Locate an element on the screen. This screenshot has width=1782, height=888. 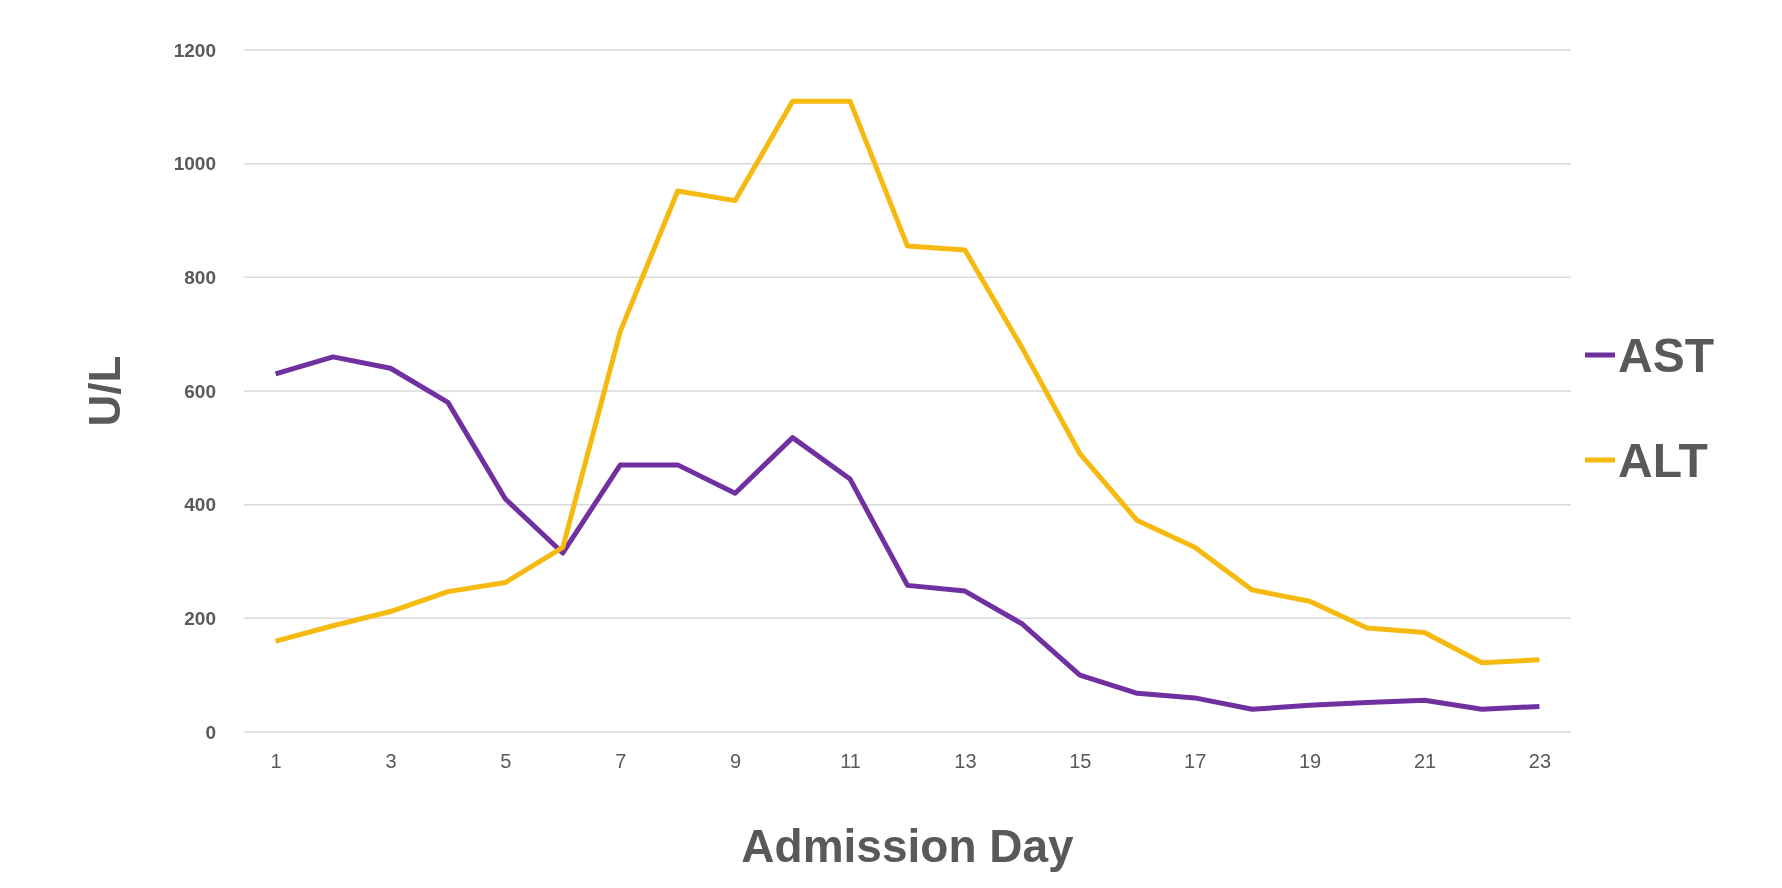
x-tick-label: 19 is located at coordinates (1310, 761).